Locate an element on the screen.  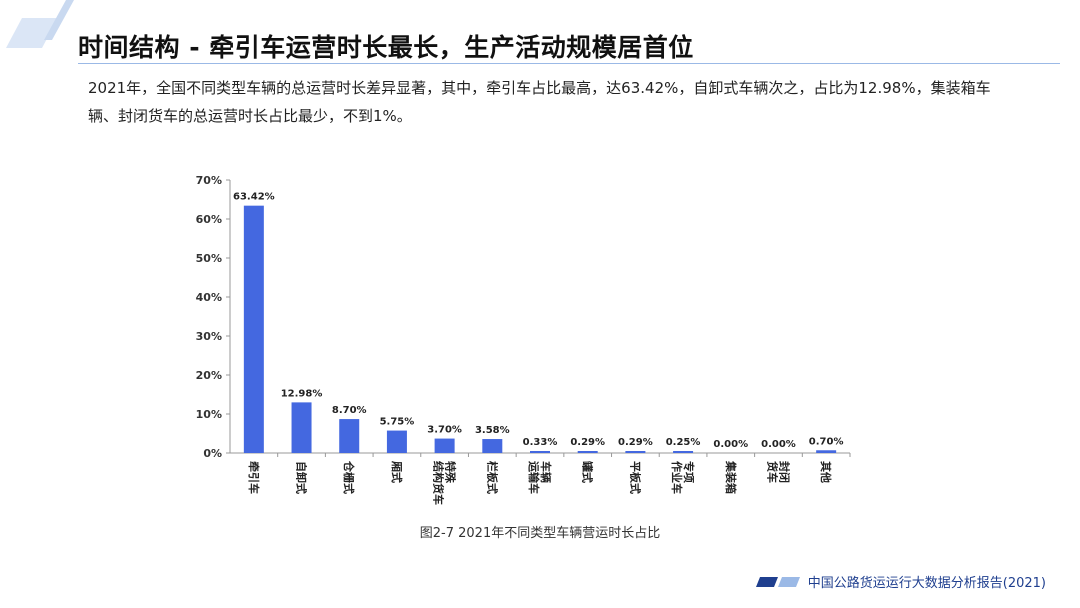
category-label: 运输车 is located at coordinates (534, 477).